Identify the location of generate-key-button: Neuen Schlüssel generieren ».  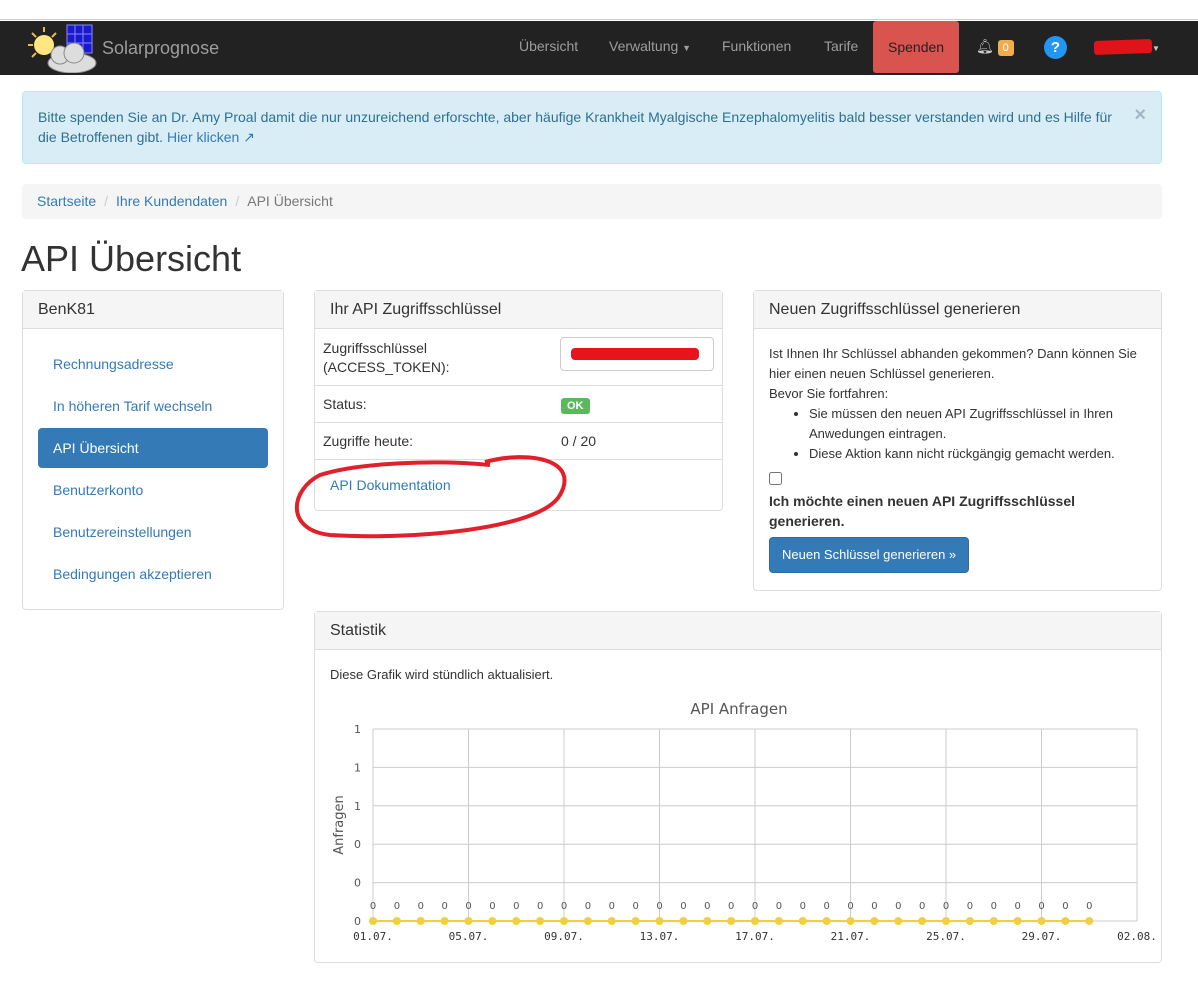
(869, 555).